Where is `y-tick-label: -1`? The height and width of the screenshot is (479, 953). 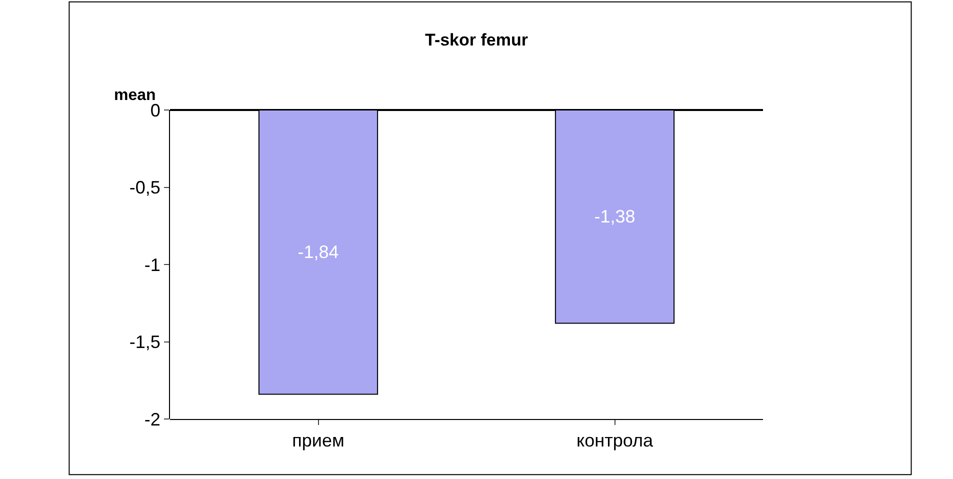 y-tick-label: -1 is located at coordinates (152, 264).